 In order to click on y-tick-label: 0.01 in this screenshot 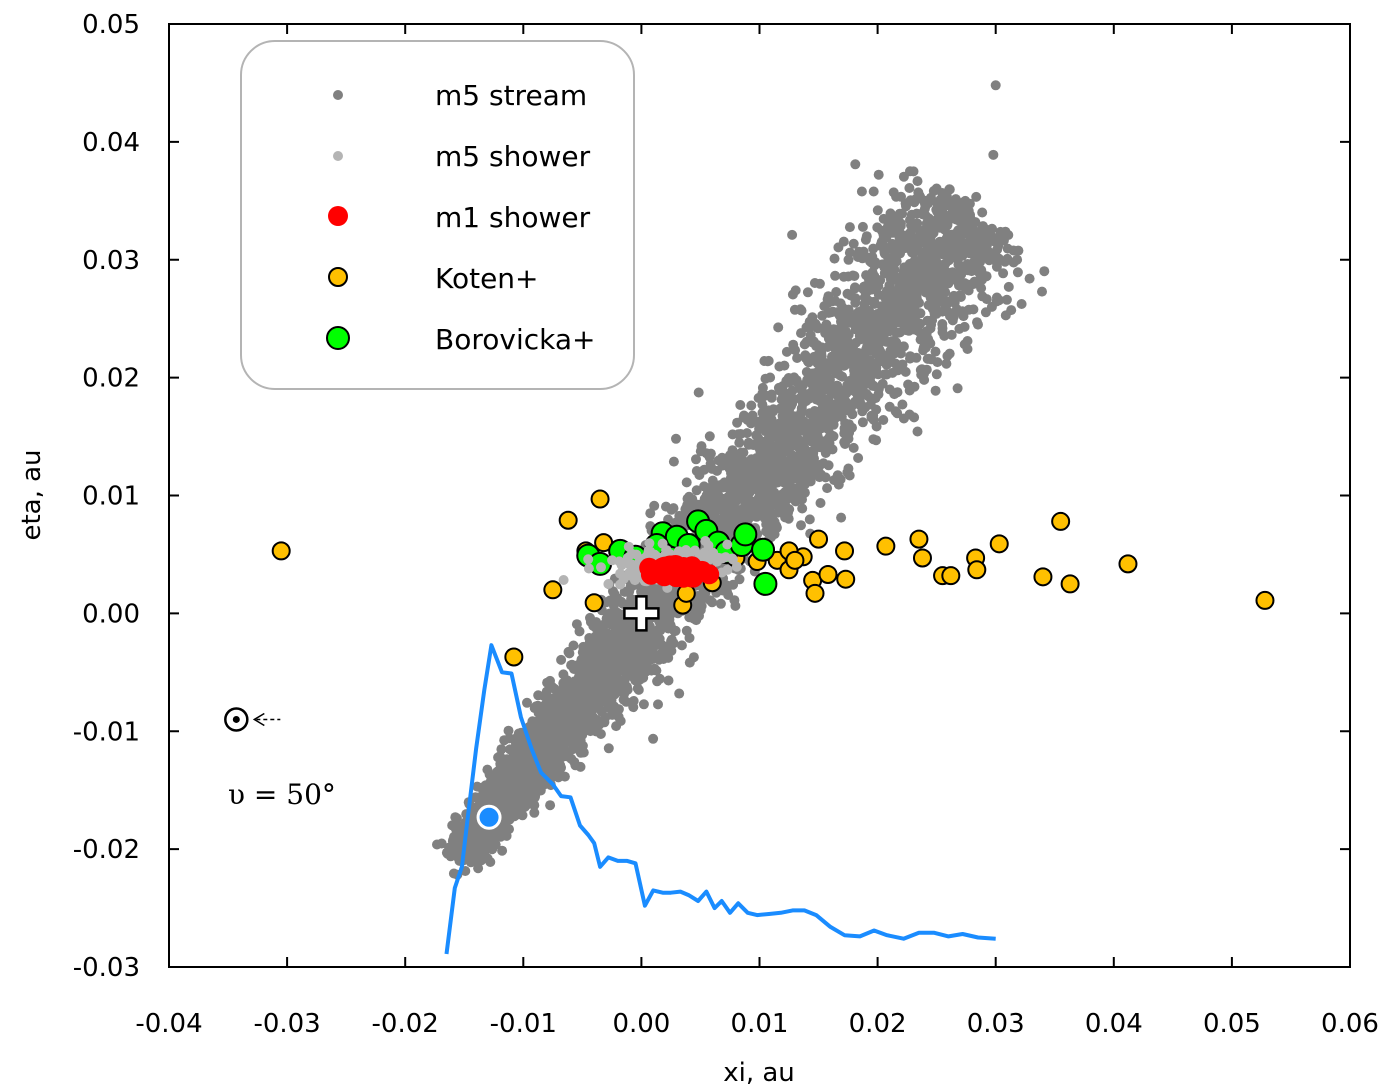, I will do `click(111, 497)`.